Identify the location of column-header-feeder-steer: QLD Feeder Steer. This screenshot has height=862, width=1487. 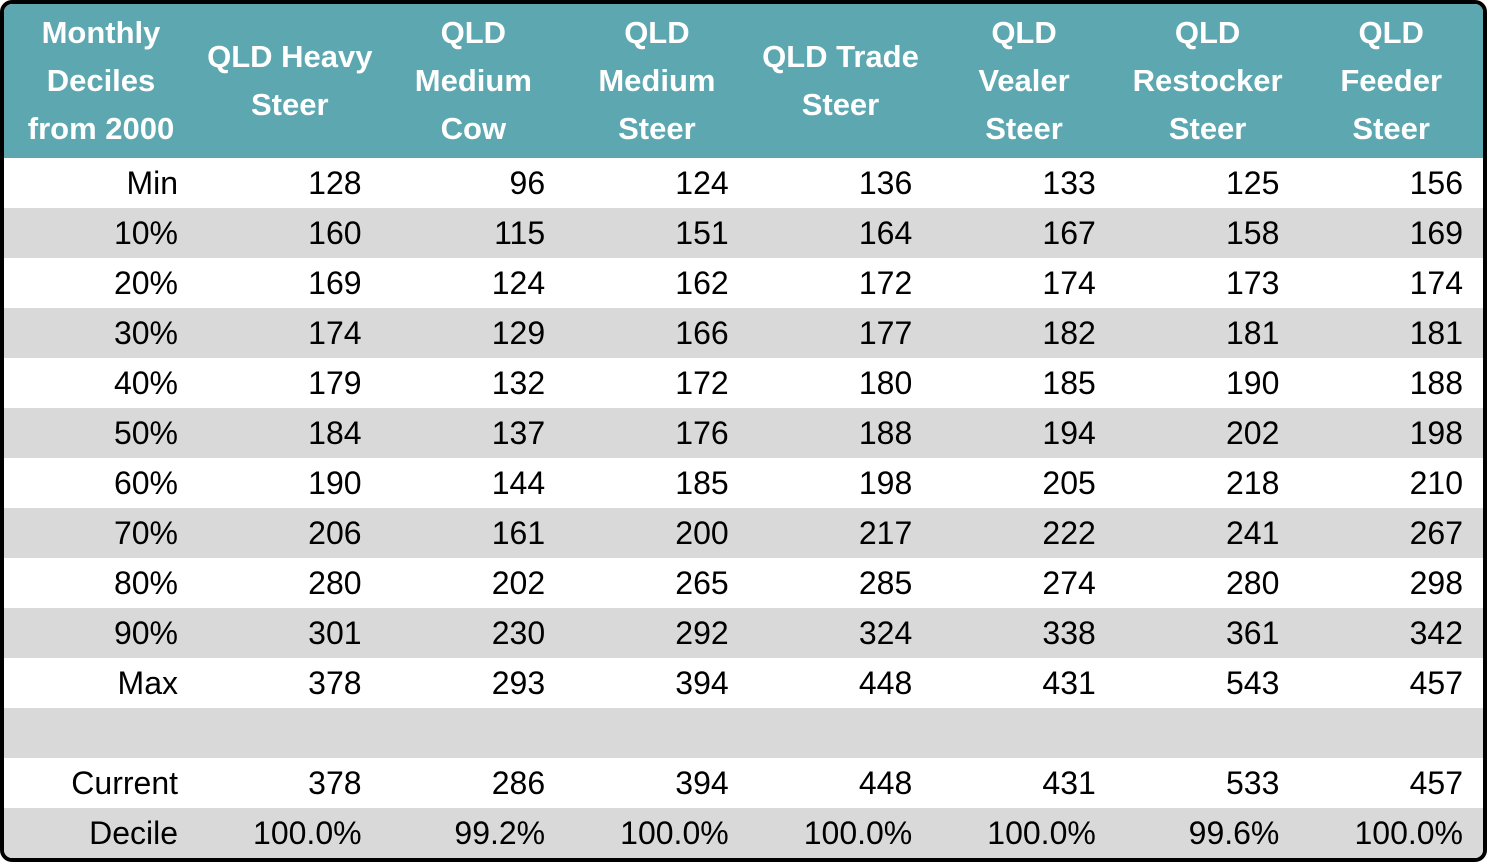
(1391, 81).